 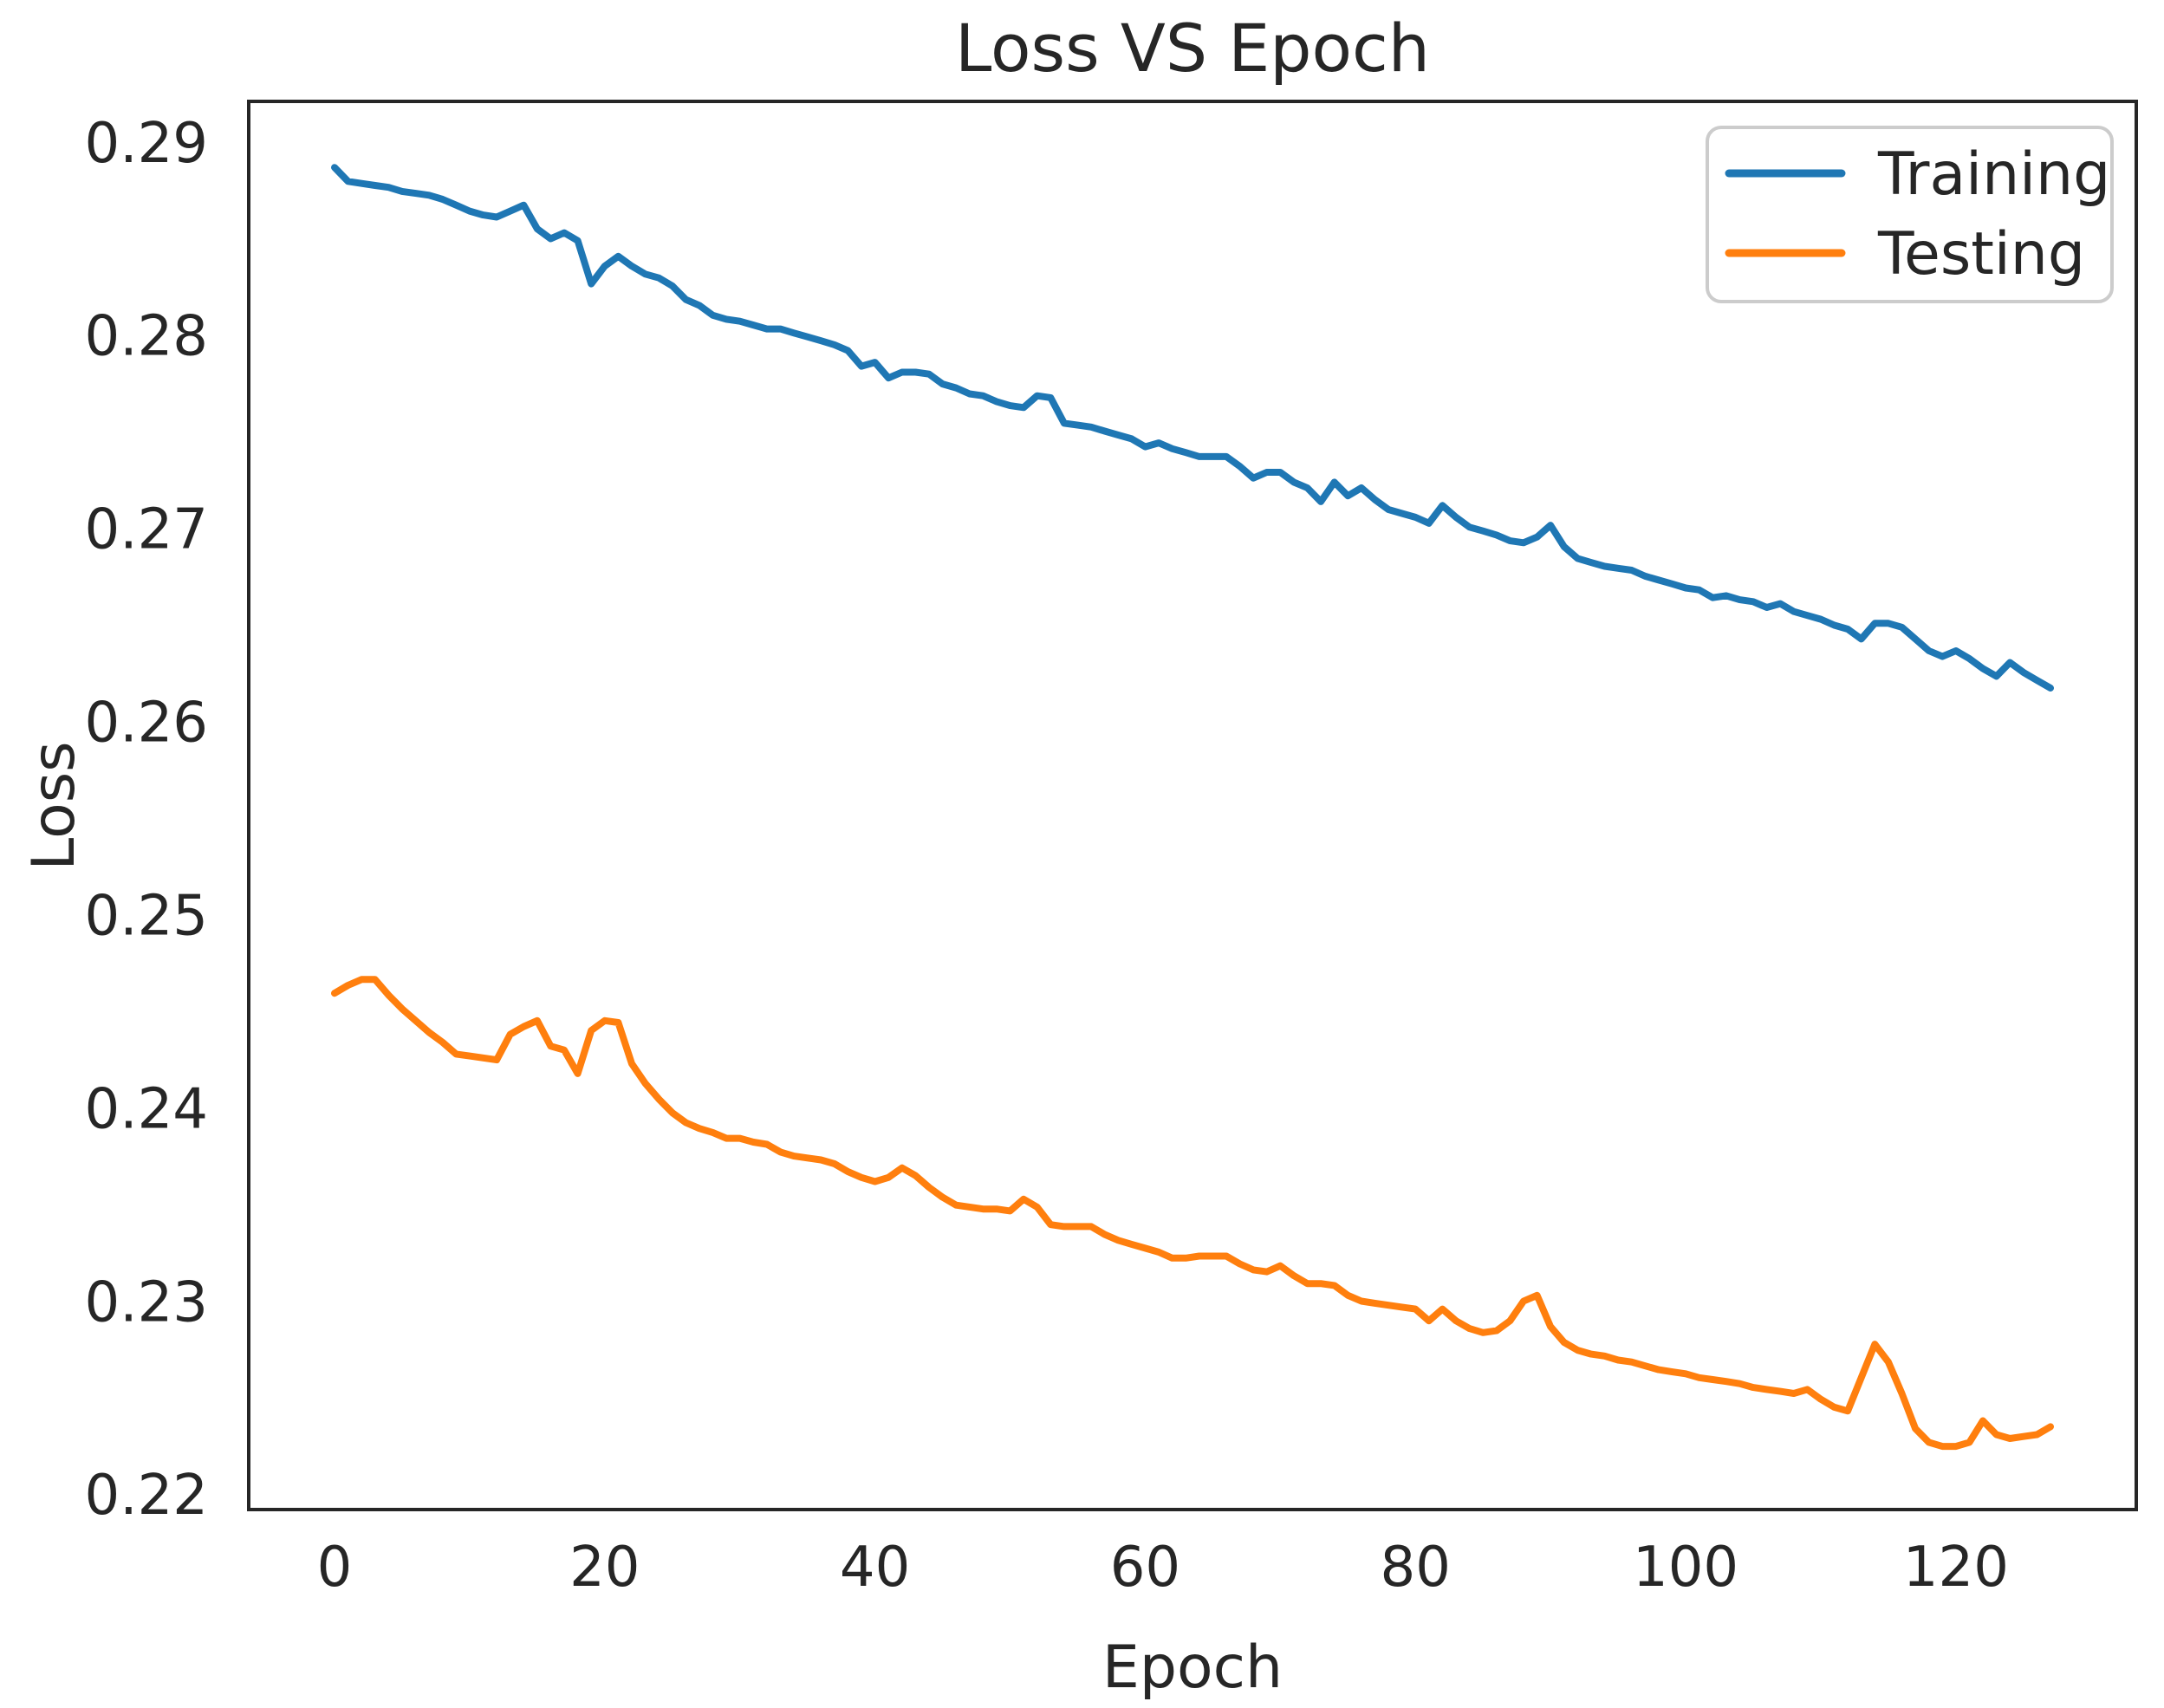 I want to click on y-tick-label: 0.25, so click(x=147, y=916).